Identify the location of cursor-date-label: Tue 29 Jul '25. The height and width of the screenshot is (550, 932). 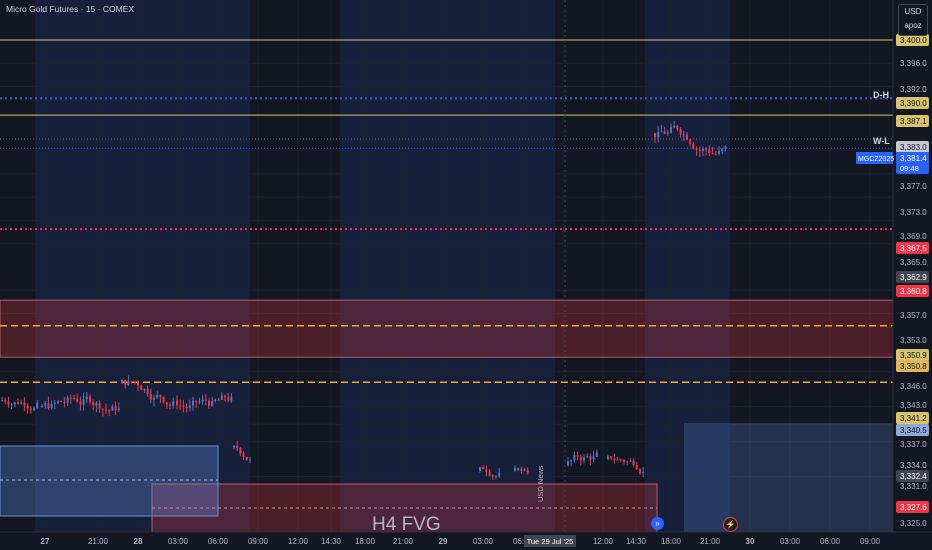
(550, 541).